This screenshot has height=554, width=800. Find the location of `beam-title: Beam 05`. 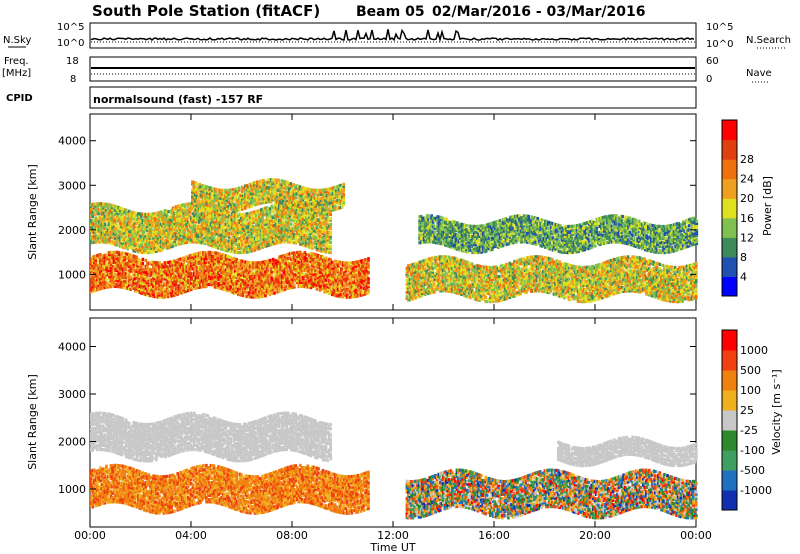

beam-title: Beam 05 is located at coordinates (390, 12).